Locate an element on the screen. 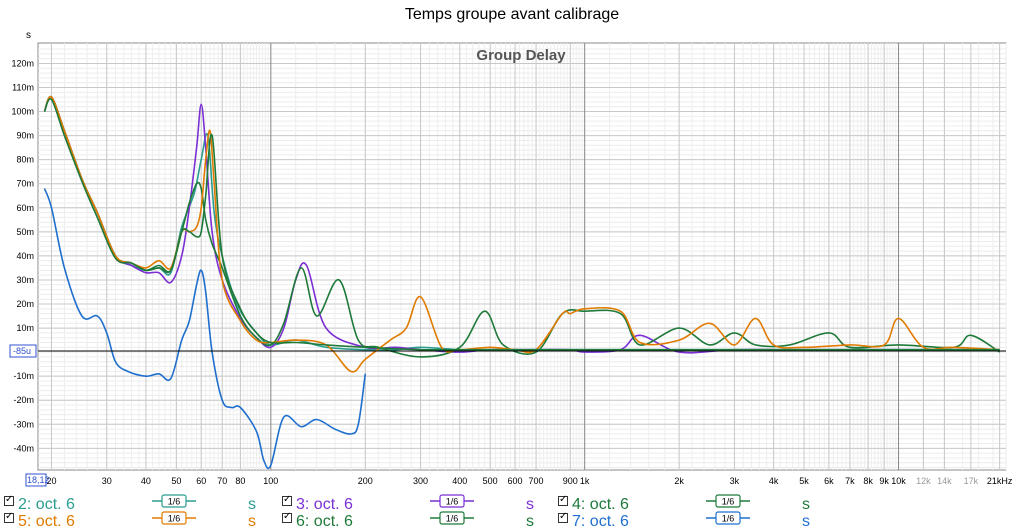  x-tick-label: 100 is located at coordinates (270, 481).